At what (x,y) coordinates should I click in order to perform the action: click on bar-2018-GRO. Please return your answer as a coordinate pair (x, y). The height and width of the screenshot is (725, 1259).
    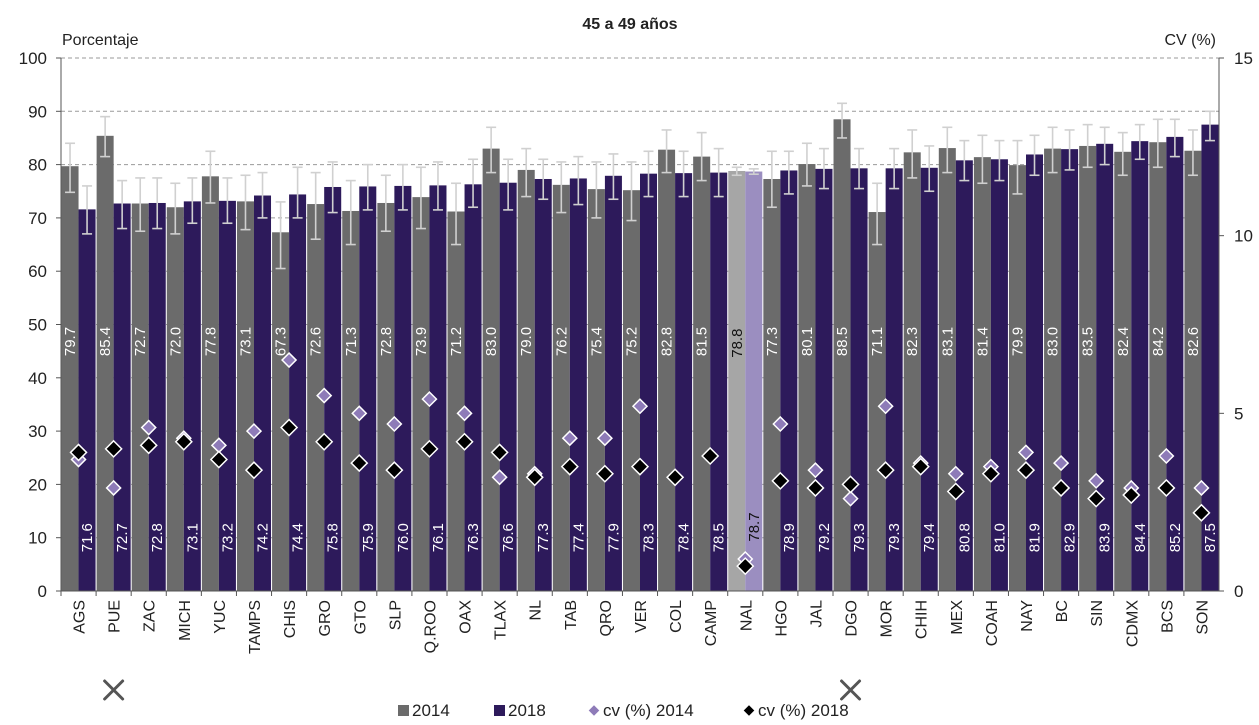
    Looking at the image, I should click on (333, 388).